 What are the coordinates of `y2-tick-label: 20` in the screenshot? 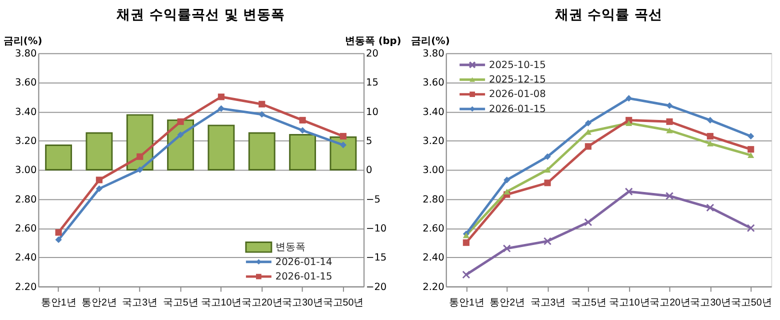 It's located at (372, 54).